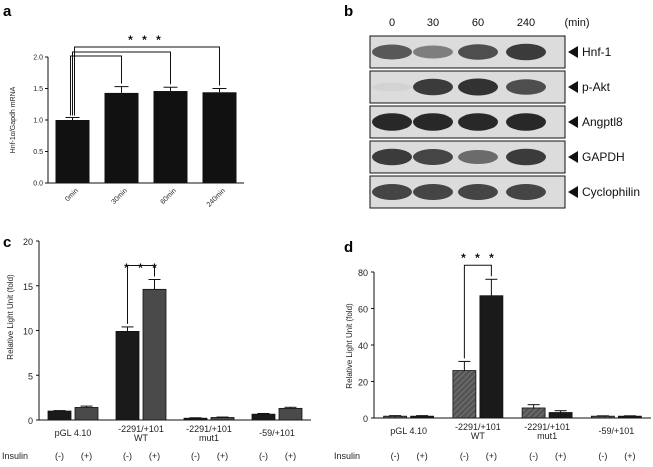 The height and width of the screenshot is (467, 653). I want to click on chart-c-category-label: pGL 4.10, so click(73, 433).